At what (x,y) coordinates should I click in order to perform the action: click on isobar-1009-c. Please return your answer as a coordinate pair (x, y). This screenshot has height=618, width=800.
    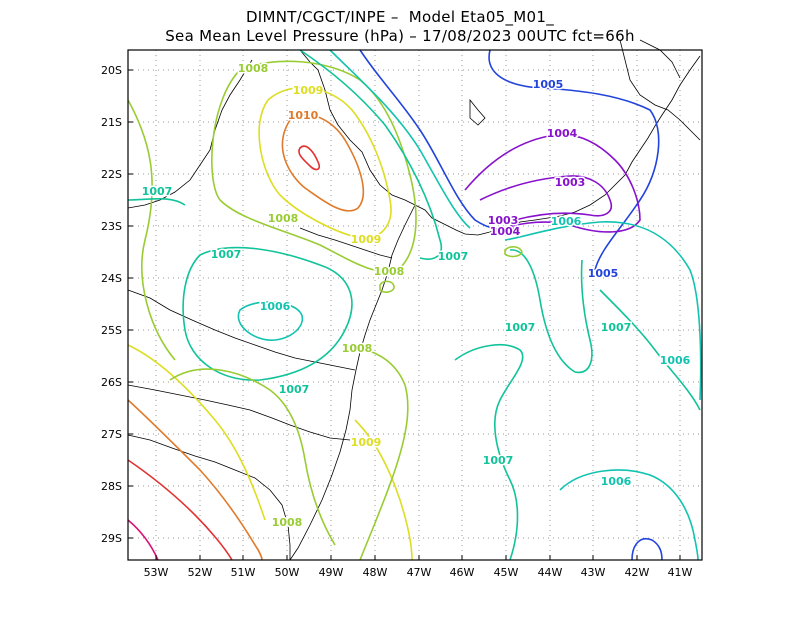
    Looking at the image, I should click on (196, 432).